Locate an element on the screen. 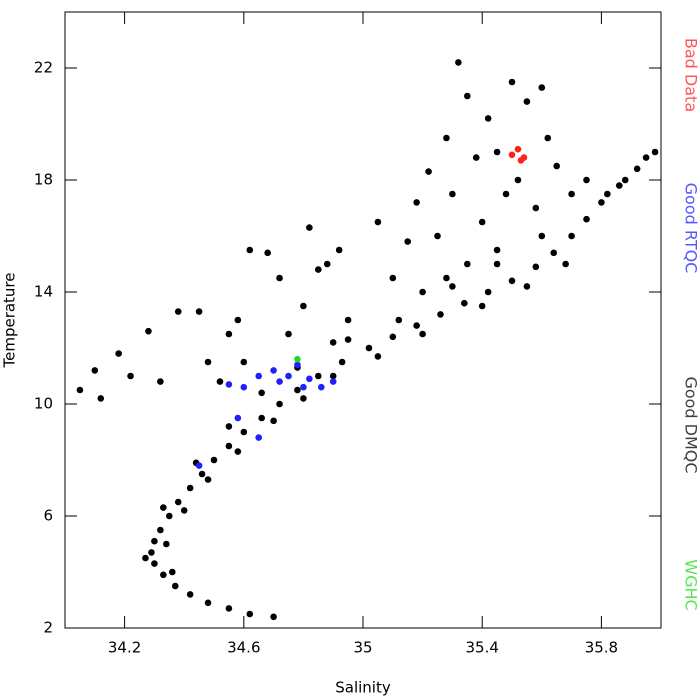  y-tick-label: 18 is located at coordinates (43, 180).